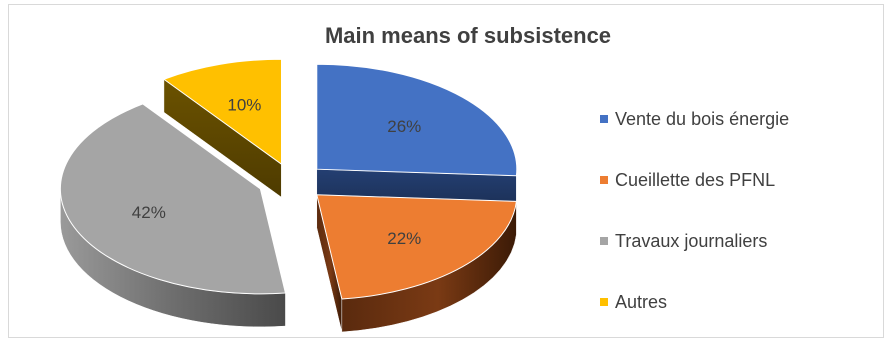 This screenshot has height=348, width=892. Describe the element at coordinates (641, 302) in the screenshot. I see `legend-label: Autres` at that location.